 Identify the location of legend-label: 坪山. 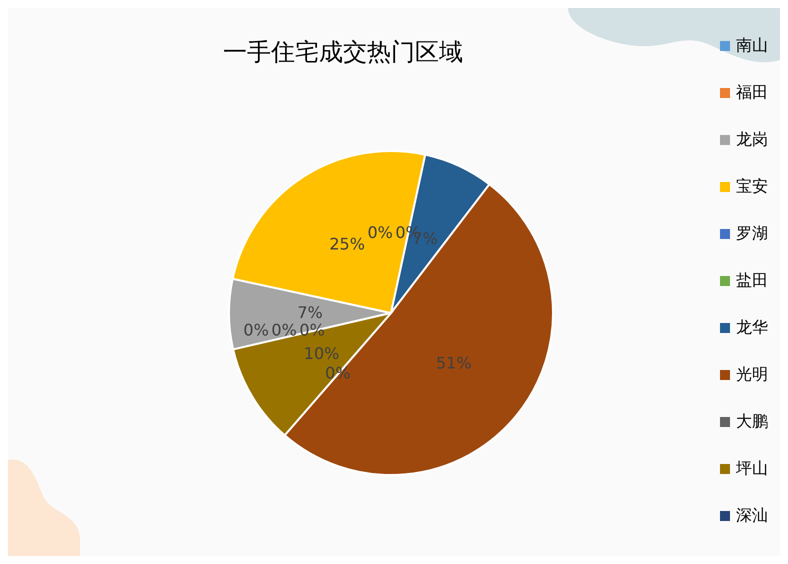
(751, 468).